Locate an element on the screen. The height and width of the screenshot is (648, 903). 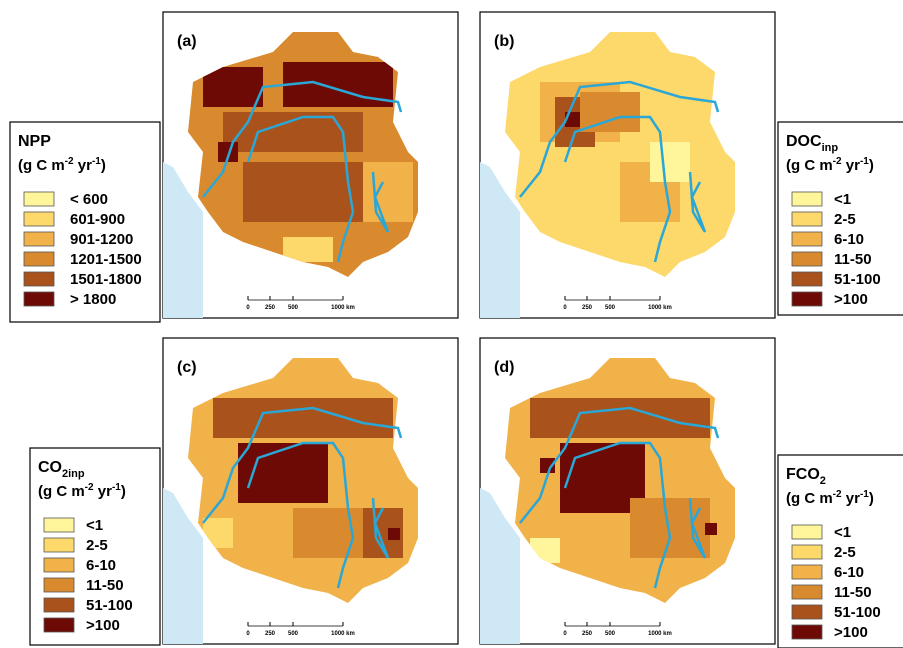
panel-label: (c) is located at coordinates (187, 367).